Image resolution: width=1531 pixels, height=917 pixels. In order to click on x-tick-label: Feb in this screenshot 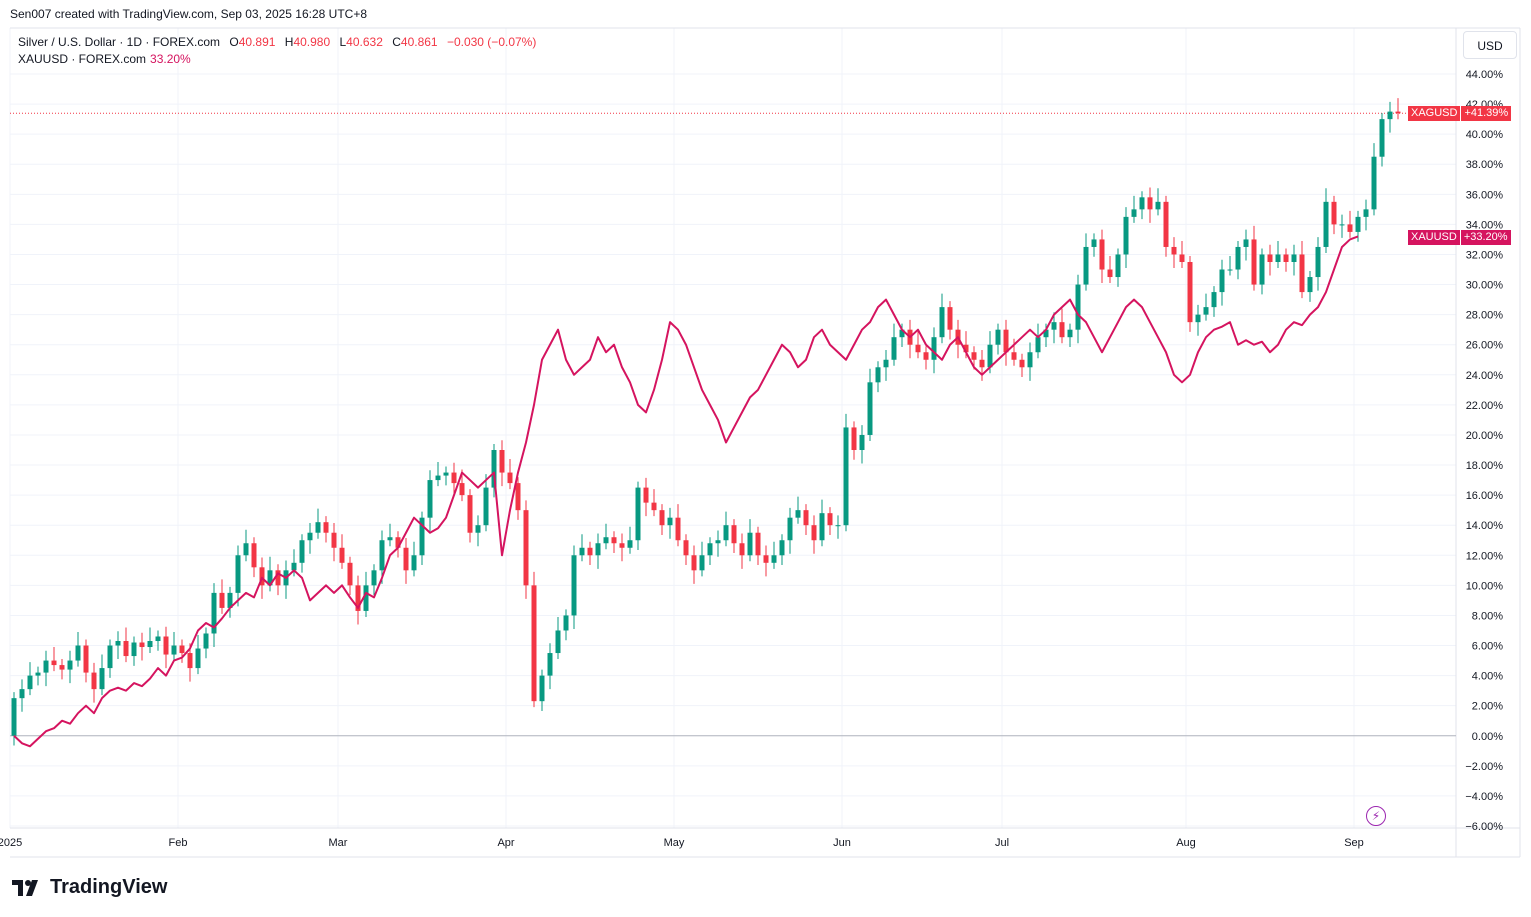, I will do `click(178, 843)`.